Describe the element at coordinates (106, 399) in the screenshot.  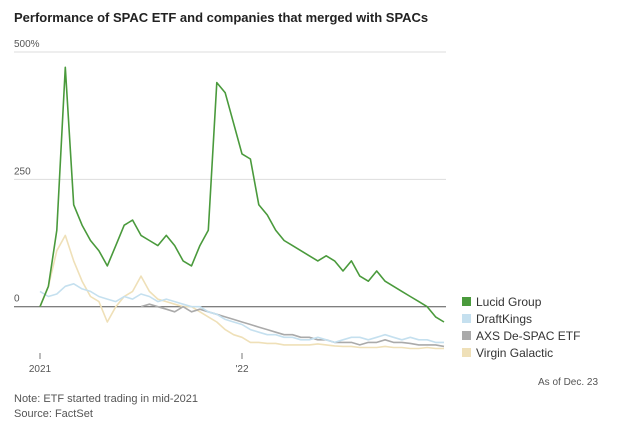
I see `note: Note: ETF started trading in mid-2021` at that location.